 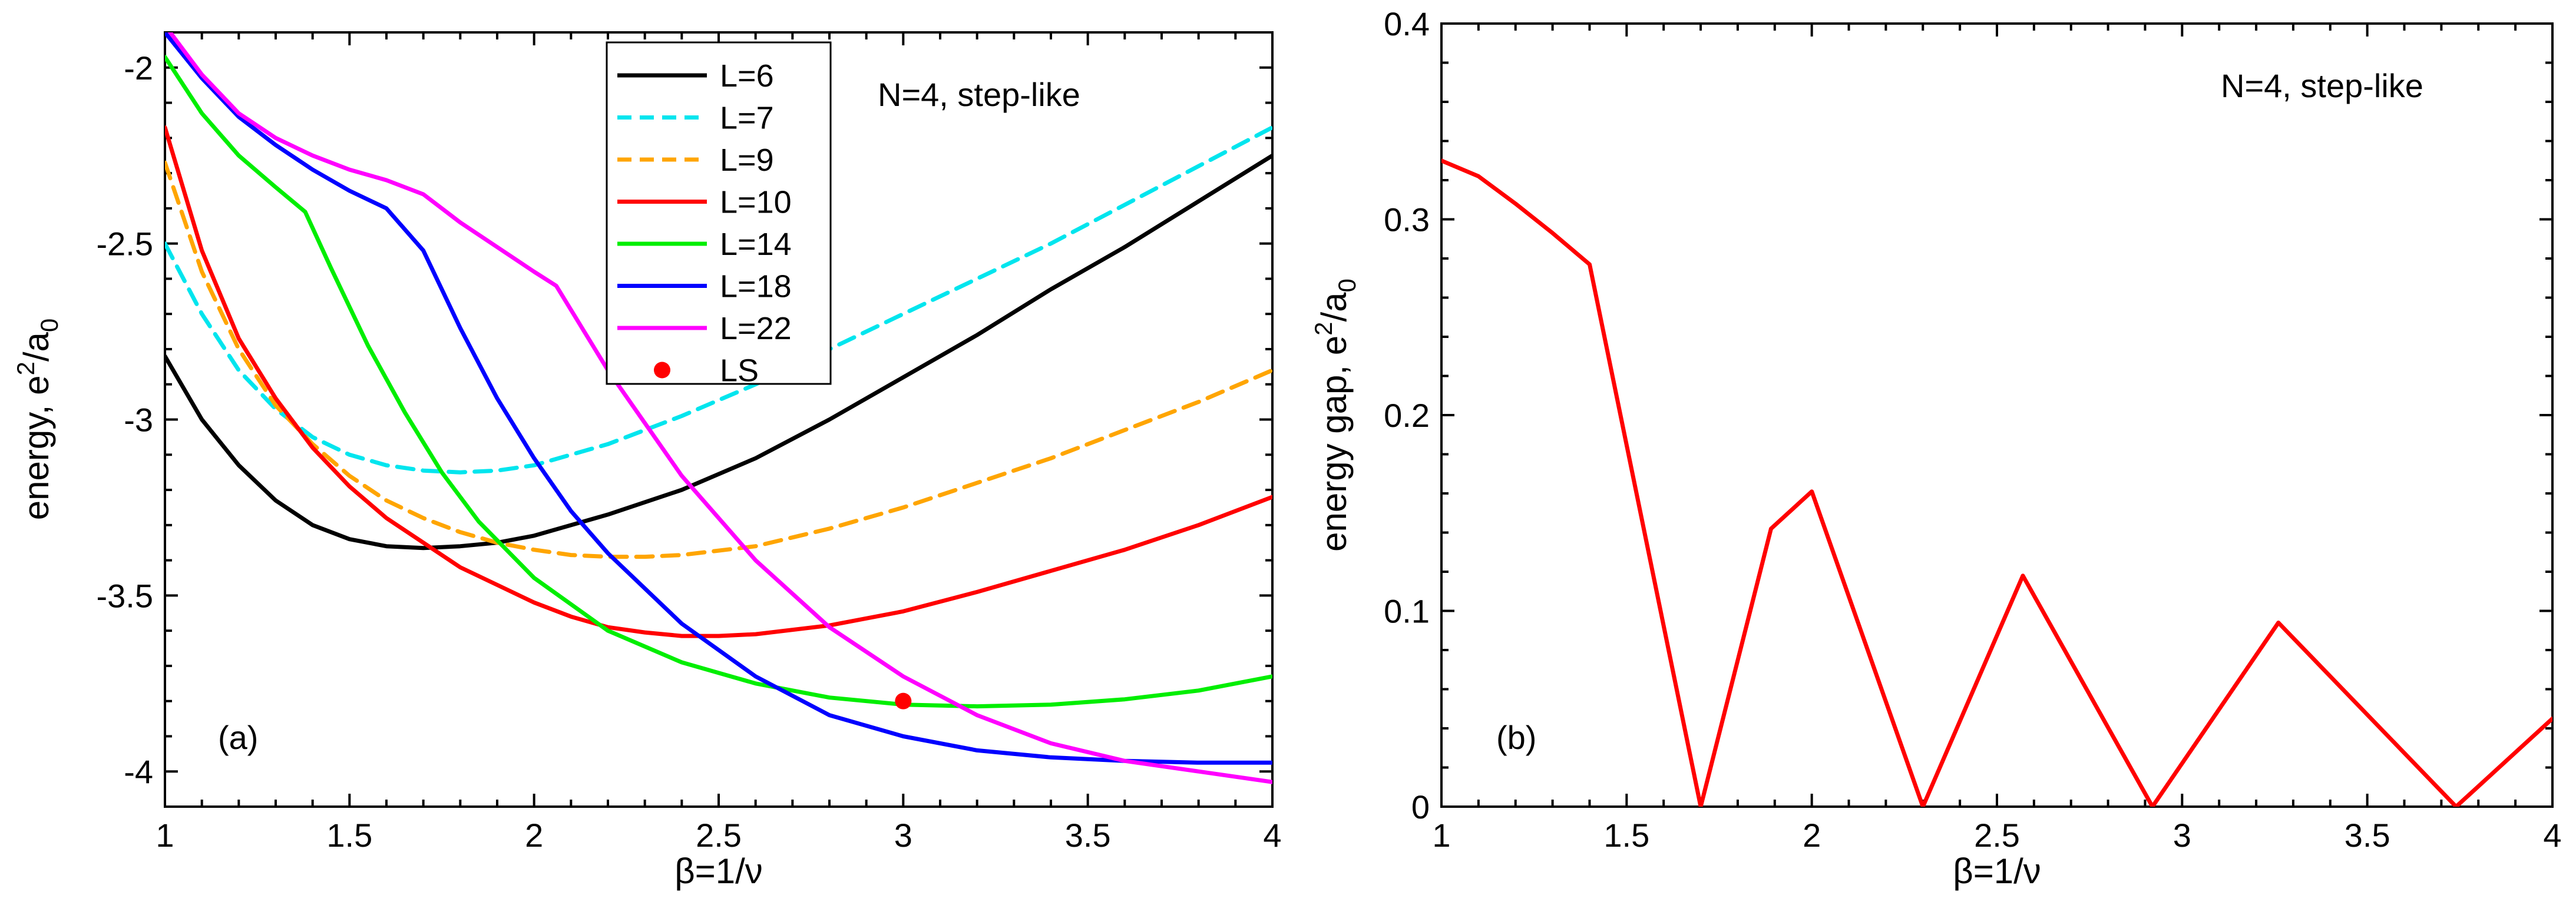 What do you see at coordinates (756, 328) in the screenshot?
I see `legend-label: L=22` at bounding box center [756, 328].